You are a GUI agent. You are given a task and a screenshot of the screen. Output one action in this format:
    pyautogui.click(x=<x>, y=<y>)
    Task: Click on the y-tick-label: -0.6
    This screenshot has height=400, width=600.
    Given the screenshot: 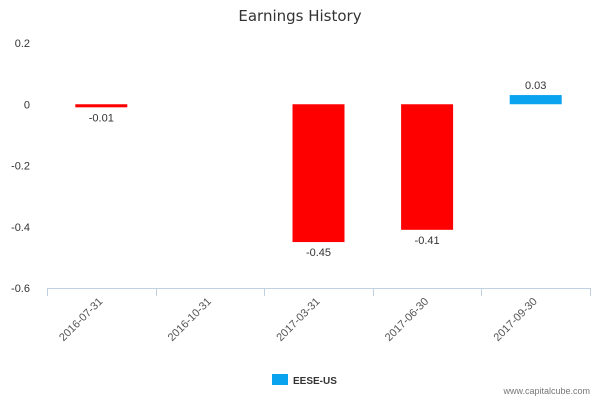 What is the action you would take?
    pyautogui.click(x=20, y=289)
    